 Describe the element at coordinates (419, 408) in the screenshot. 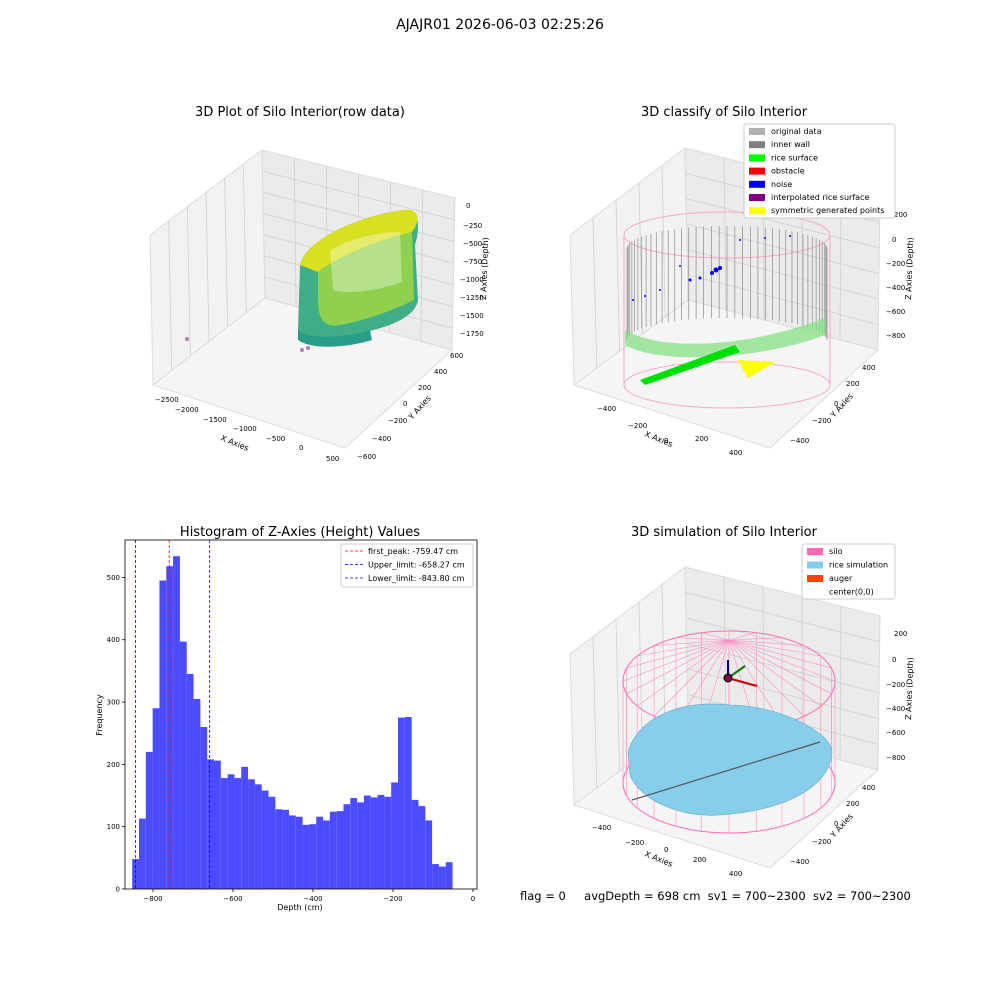

I see `raw-y-axis-label: Y Axies` at that location.